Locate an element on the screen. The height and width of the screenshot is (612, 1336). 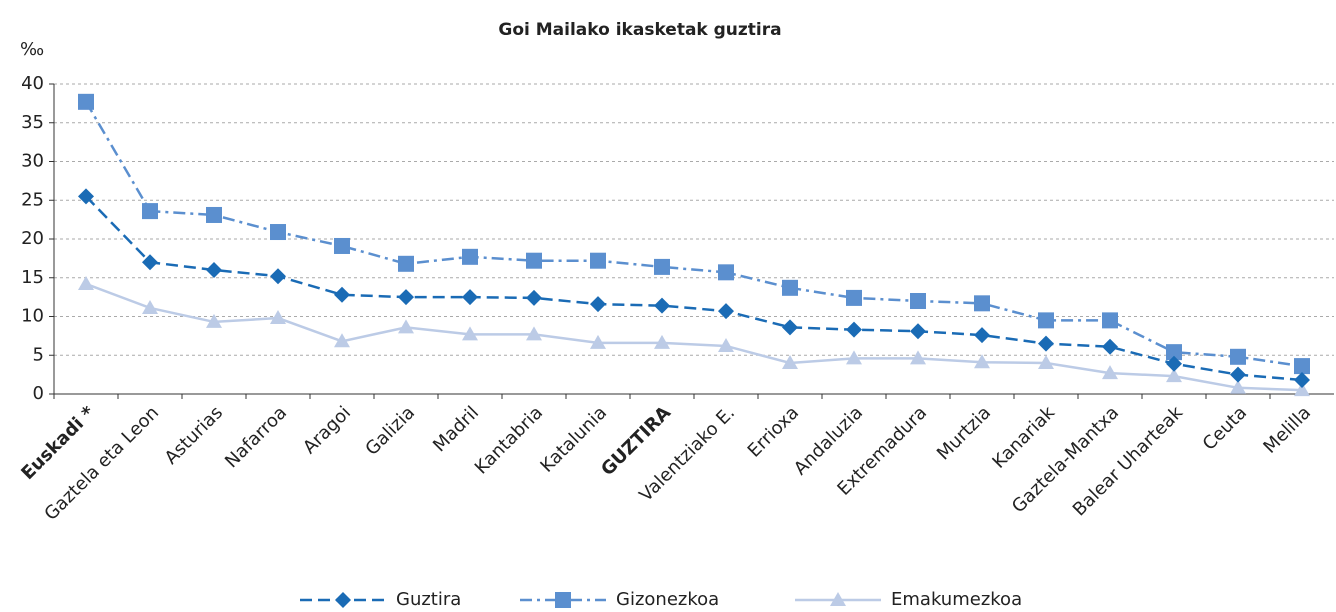
legend-label: Gizonezkoa is located at coordinates (667, 599).